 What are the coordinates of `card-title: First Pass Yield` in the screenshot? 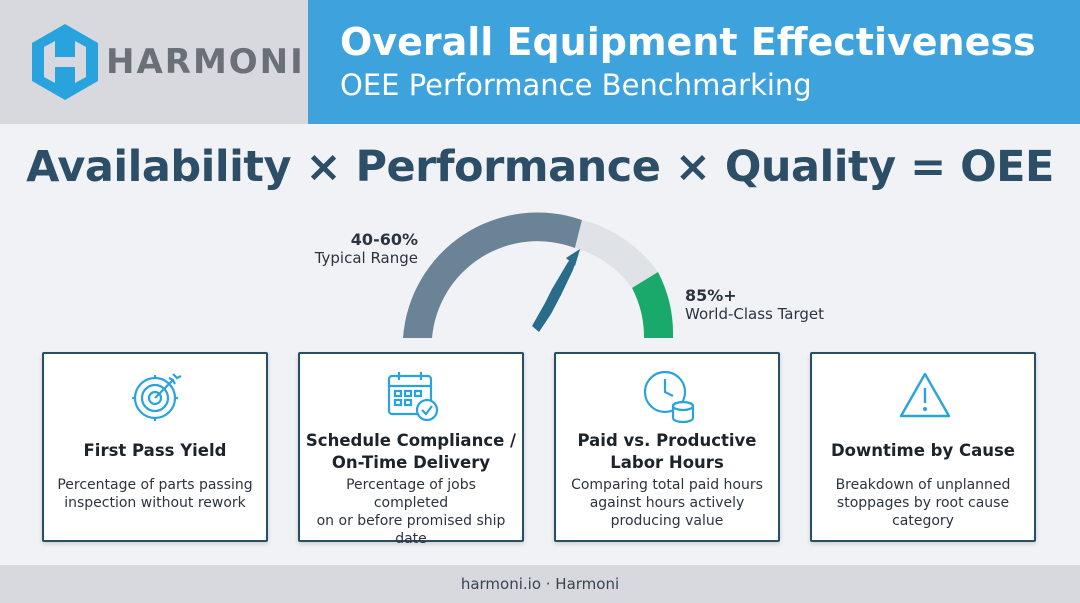 It's located at (155, 450).